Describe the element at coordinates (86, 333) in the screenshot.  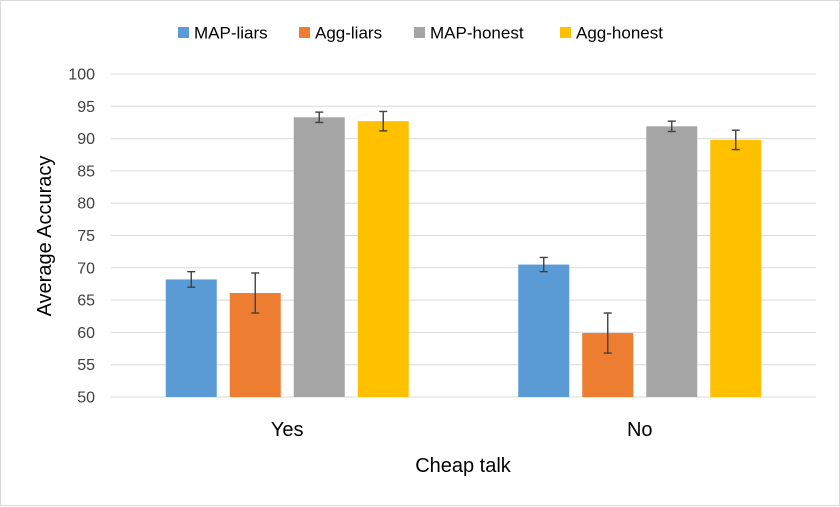
I see `y-tick-label: 60` at that location.